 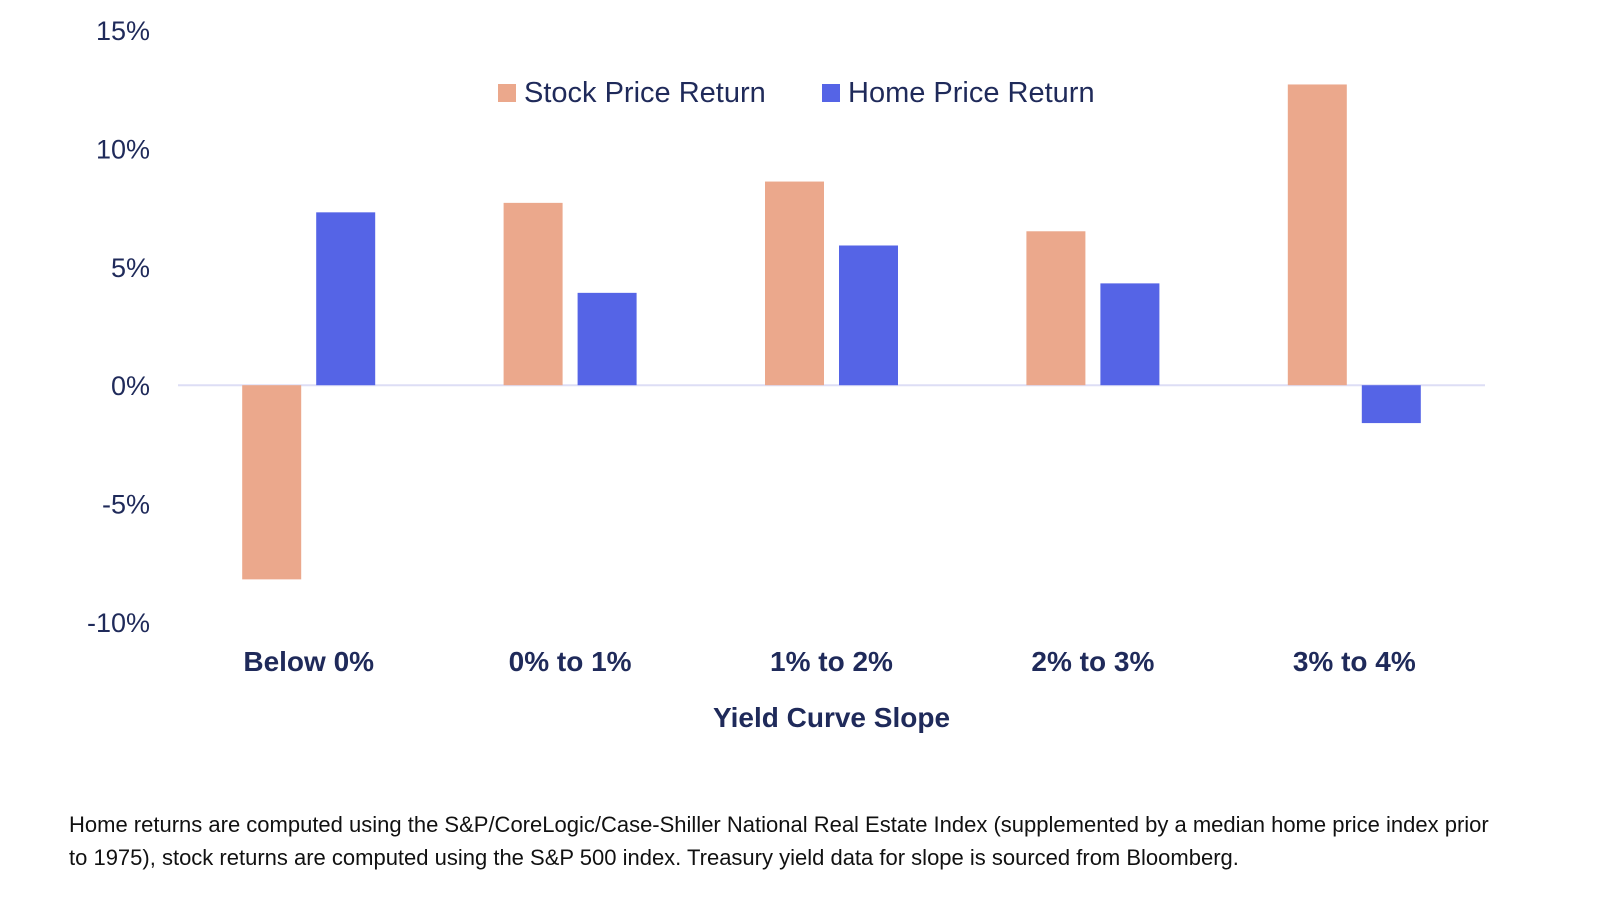 What do you see at coordinates (130, 268) in the screenshot?
I see `y-tick-label: 5%` at bounding box center [130, 268].